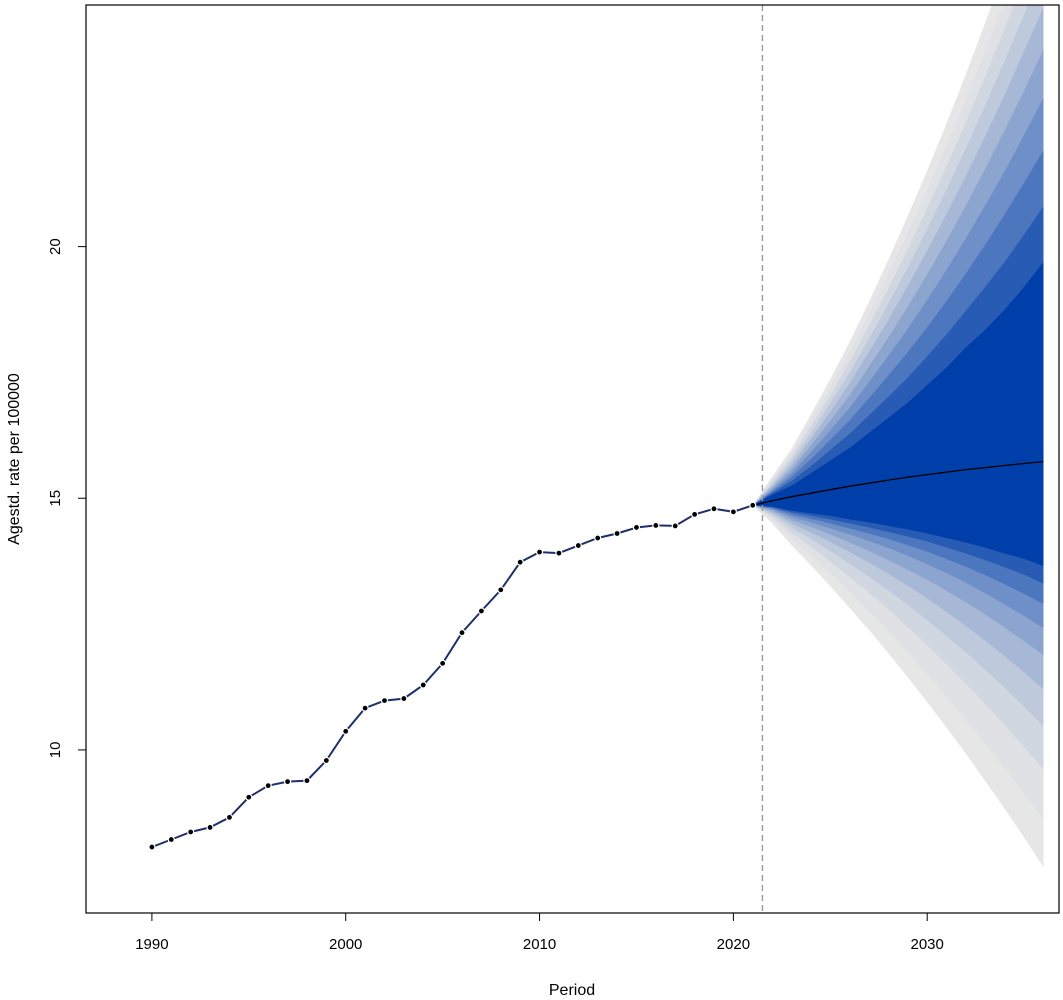  What do you see at coordinates (898, 483) in the screenshot?
I see `forecast-mean-line` at bounding box center [898, 483].